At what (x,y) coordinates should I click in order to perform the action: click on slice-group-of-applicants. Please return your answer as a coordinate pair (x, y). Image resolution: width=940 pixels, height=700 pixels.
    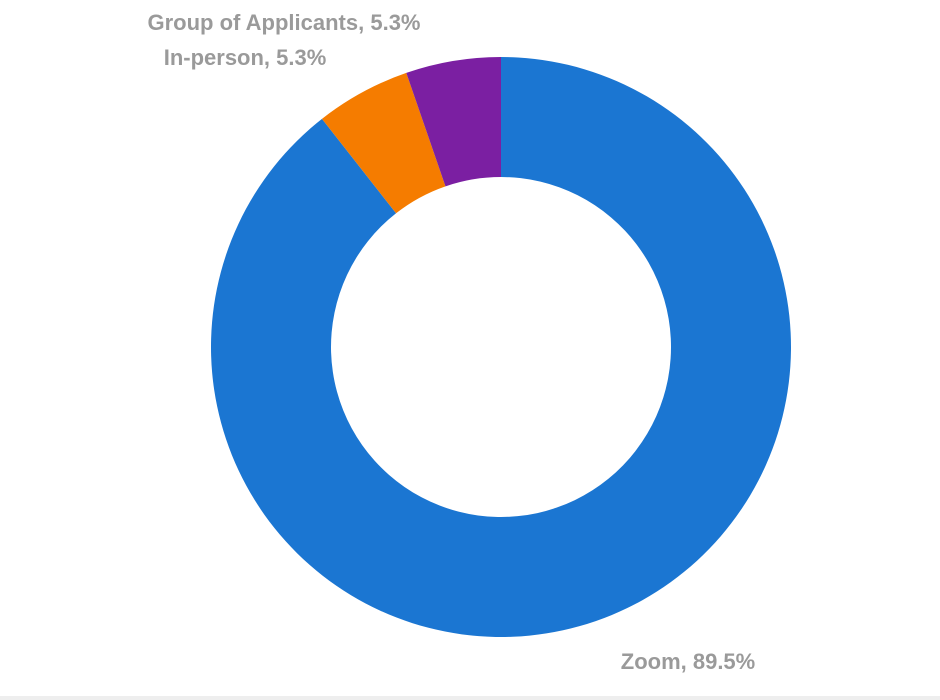
    Looking at the image, I should click on (453, 122).